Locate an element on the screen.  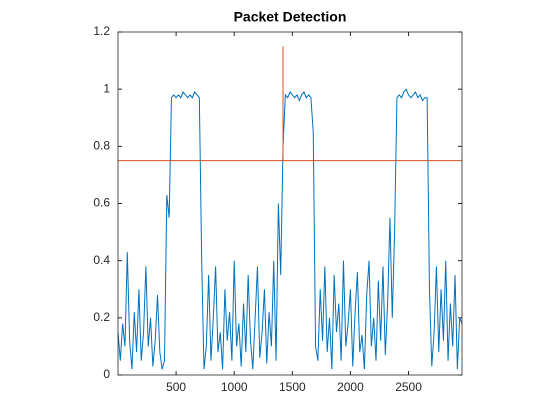
y-tick-label: 1 is located at coordinates (106, 88).